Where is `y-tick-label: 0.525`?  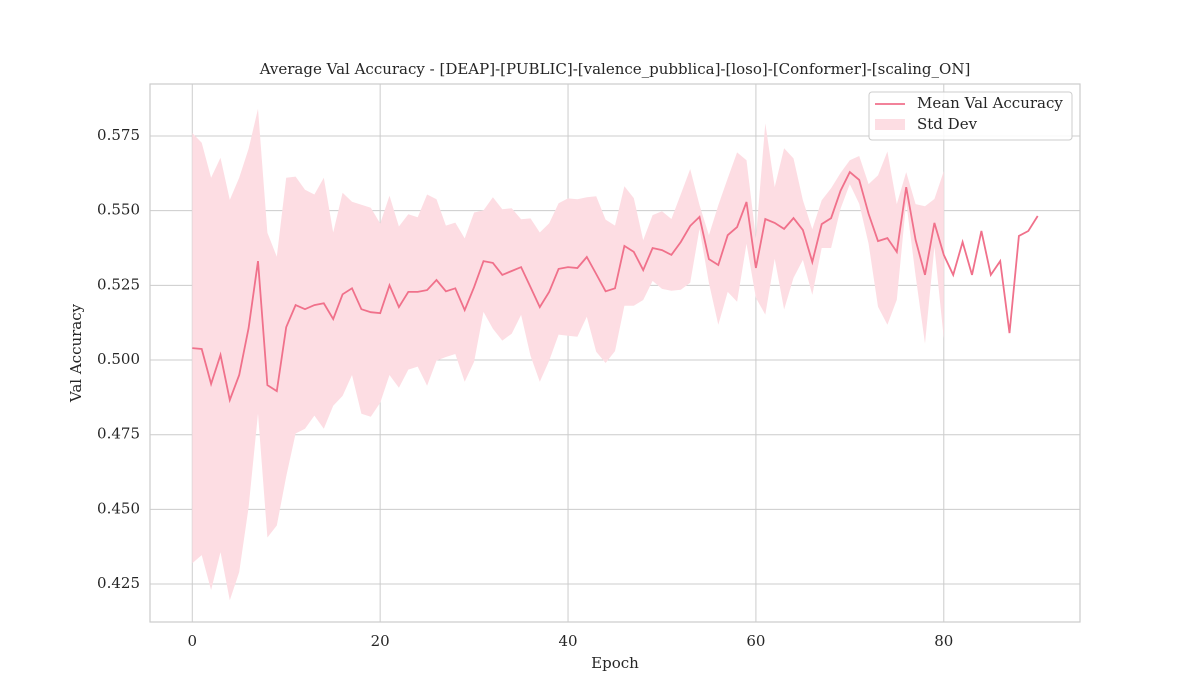
y-tick-label: 0.525 is located at coordinates (118, 284).